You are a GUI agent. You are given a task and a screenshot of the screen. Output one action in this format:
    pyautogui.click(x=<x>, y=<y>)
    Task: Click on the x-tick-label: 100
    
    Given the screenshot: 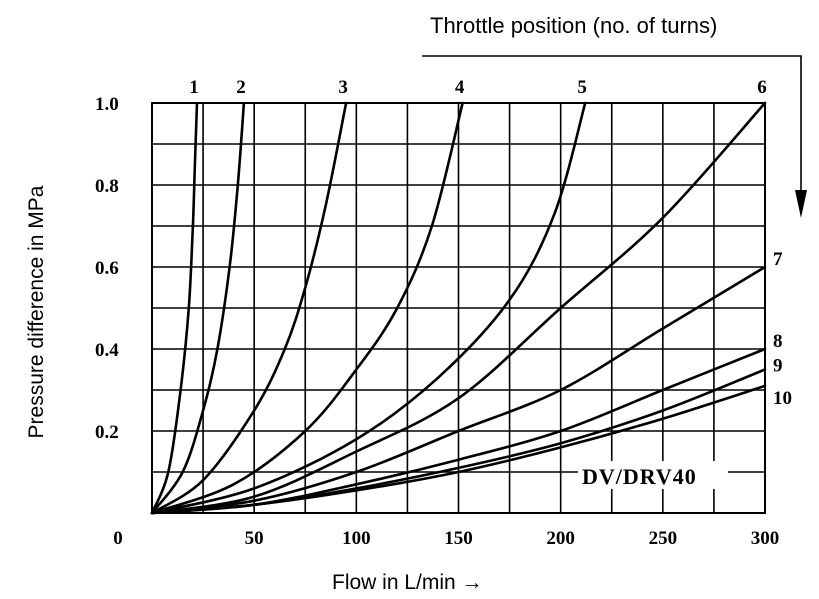 What is the action you would take?
    pyautogui.click(x=356, y=538)
    